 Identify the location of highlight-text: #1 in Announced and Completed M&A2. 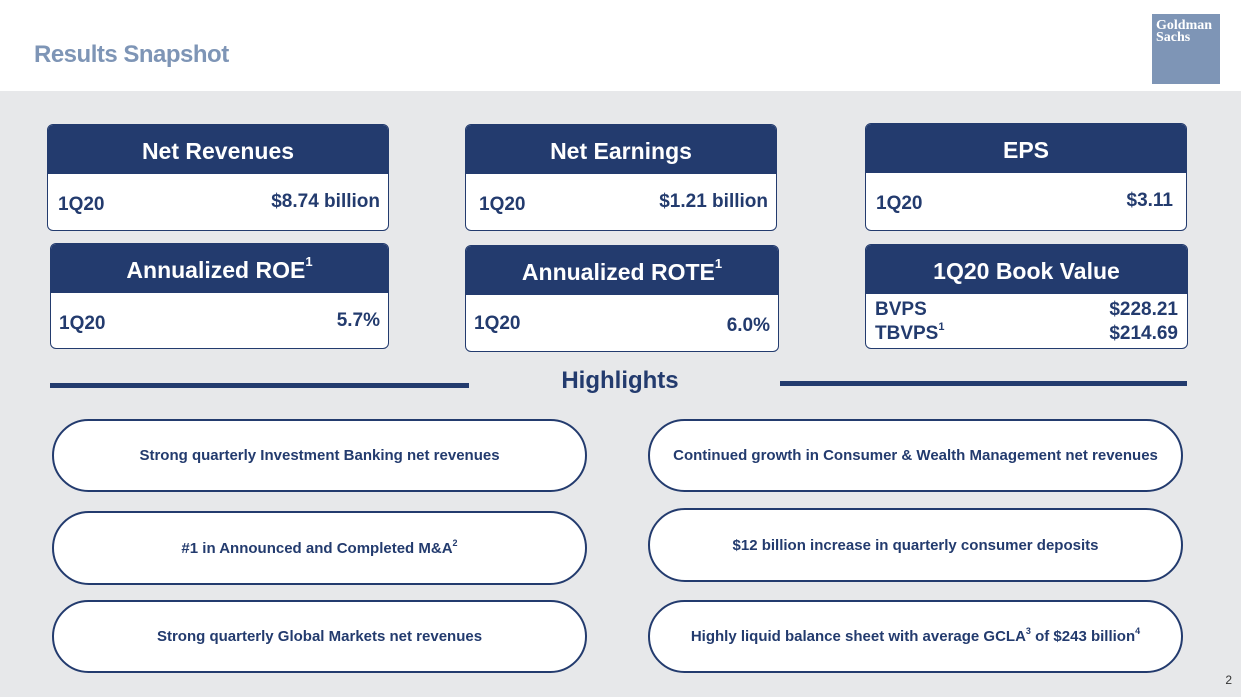
(319, 547).